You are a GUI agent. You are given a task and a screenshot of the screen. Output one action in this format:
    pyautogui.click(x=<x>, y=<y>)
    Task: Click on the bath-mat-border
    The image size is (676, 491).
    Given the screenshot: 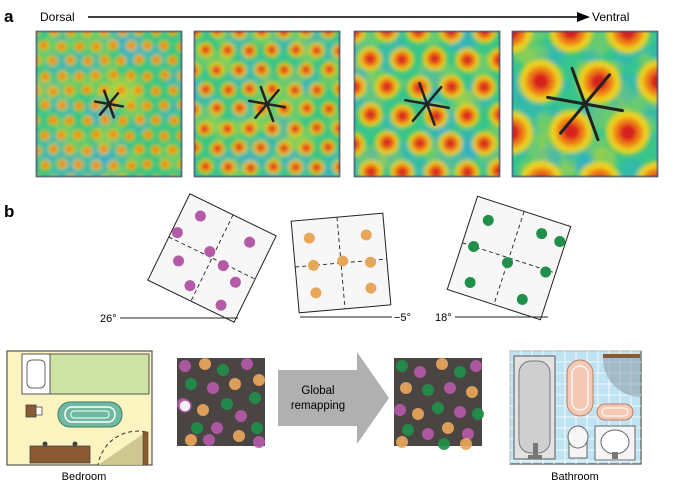 What is the action you would take?
    pyautogui.click(x=580, y=388)
    